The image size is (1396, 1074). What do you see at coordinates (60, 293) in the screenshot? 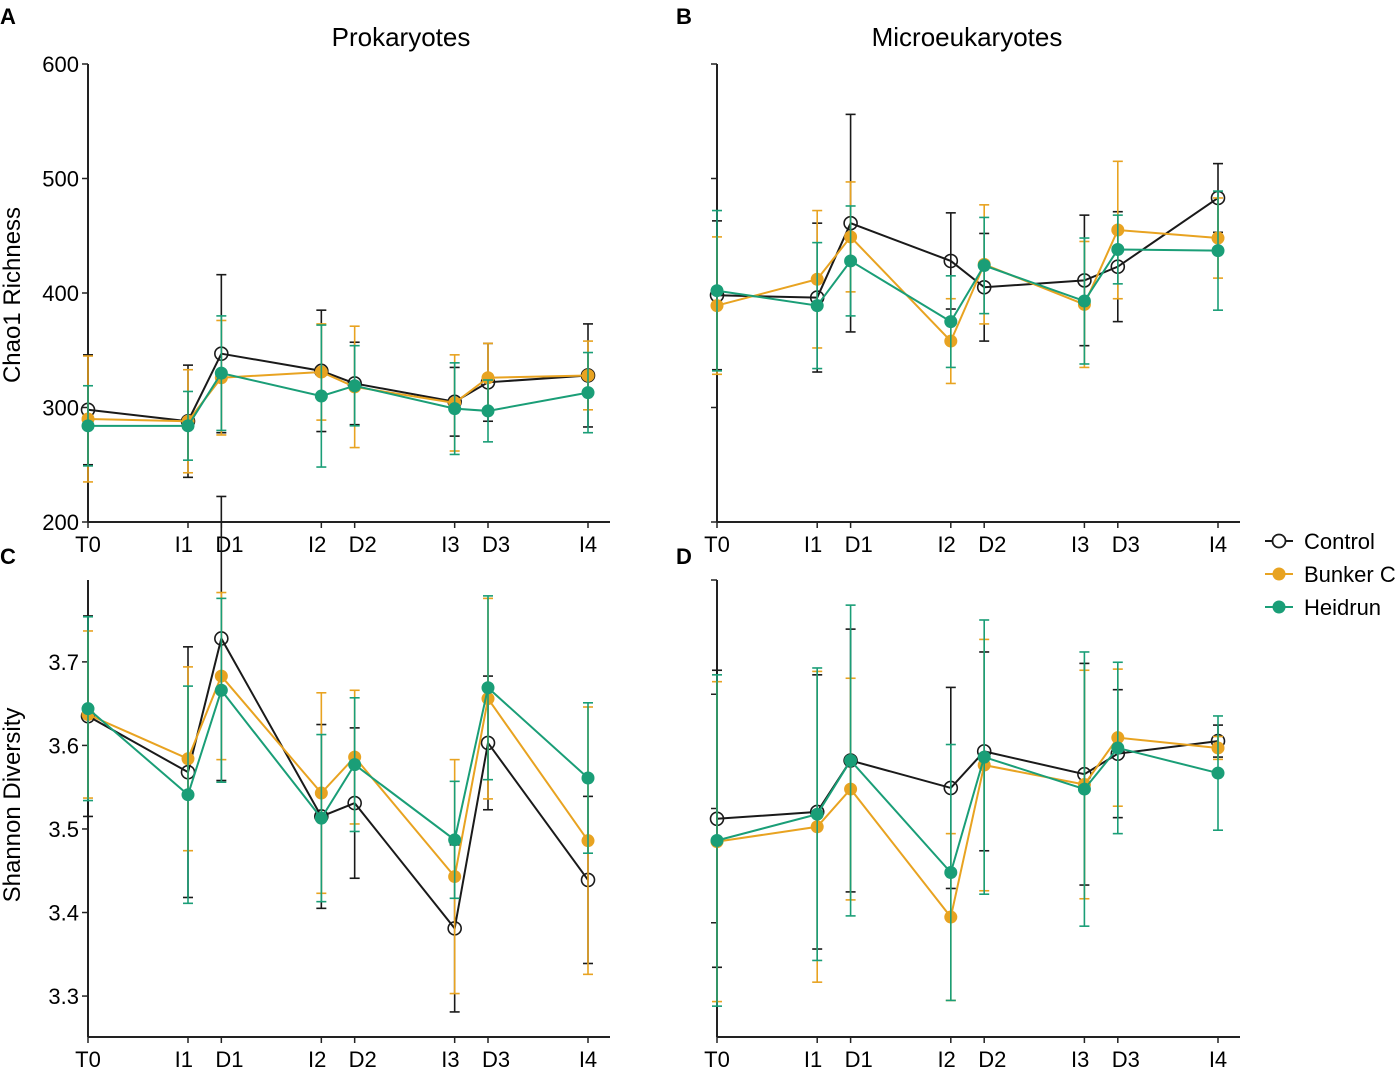
I see `y-tick-label: 400` at bounding box center [60, 293].